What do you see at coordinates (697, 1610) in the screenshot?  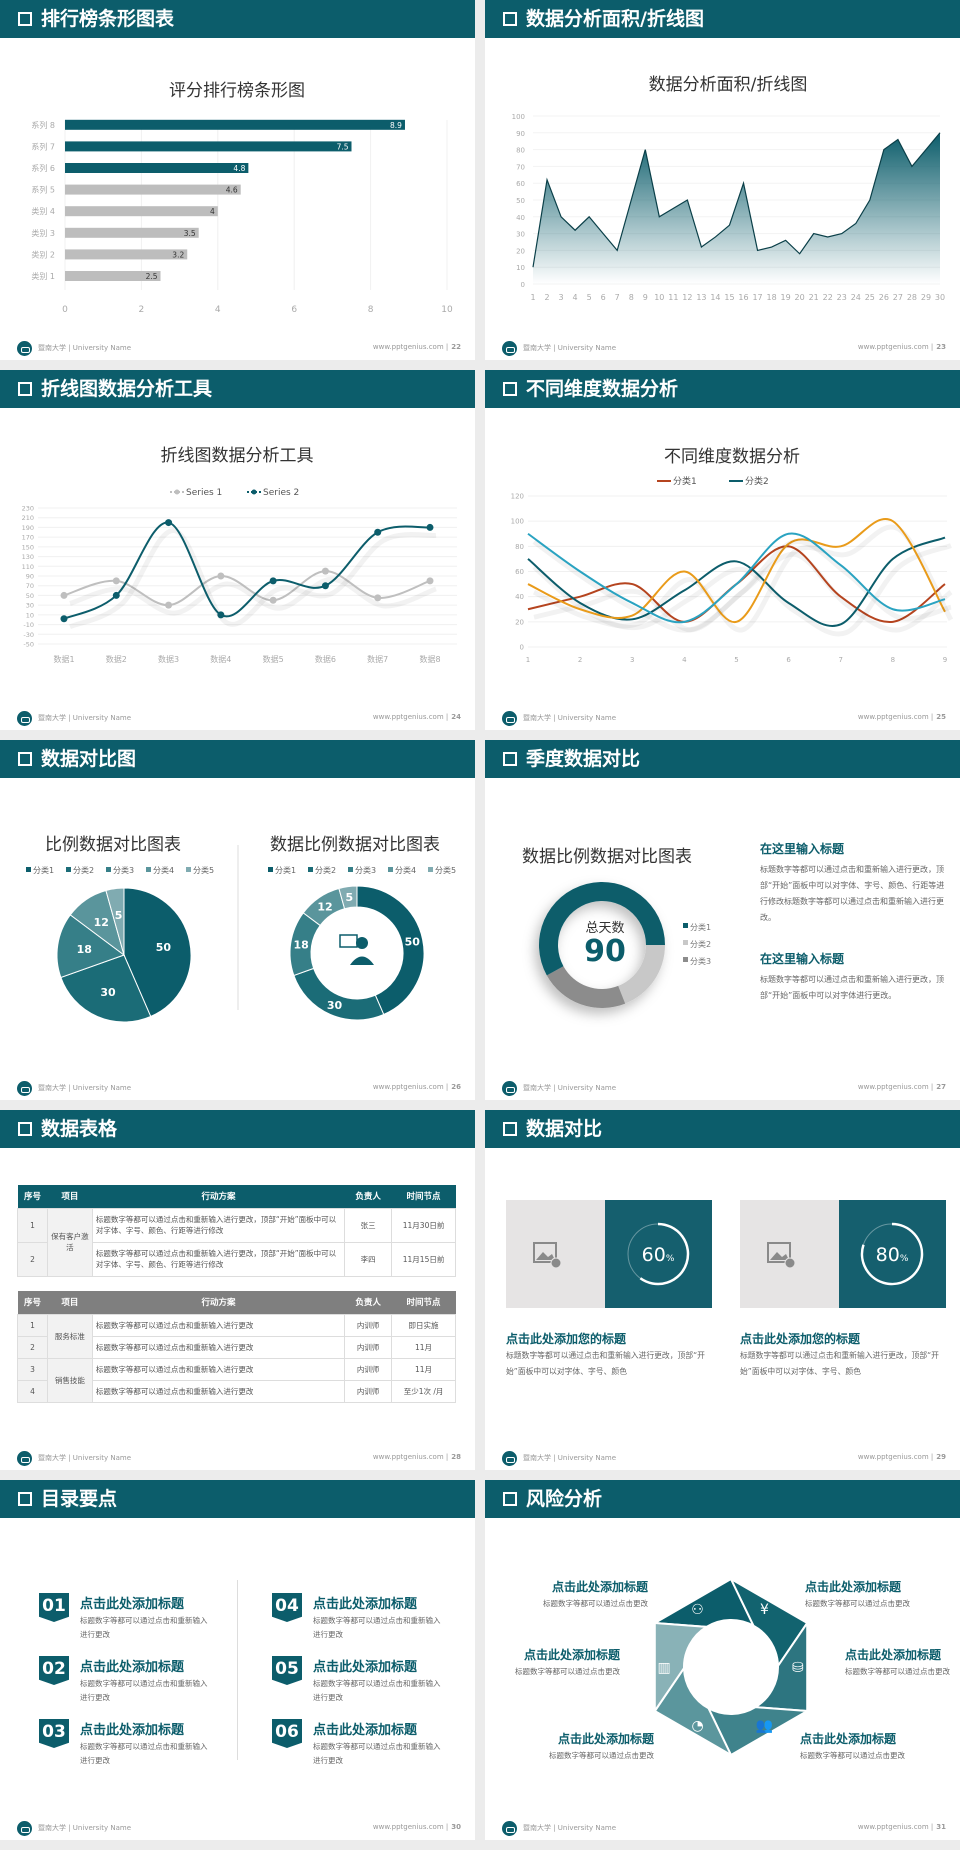 I see `hand-money-icon: ⚇` at bounding box center [697, 1610].